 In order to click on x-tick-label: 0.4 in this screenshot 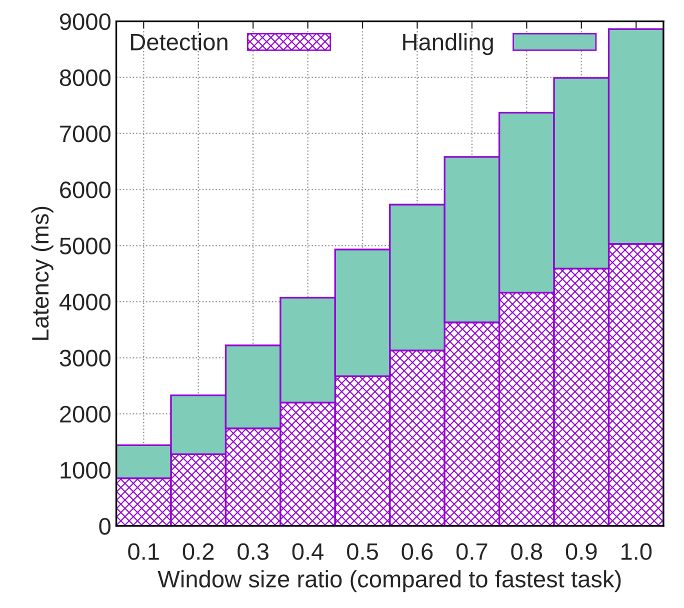, I will do `click(308, 551)`.